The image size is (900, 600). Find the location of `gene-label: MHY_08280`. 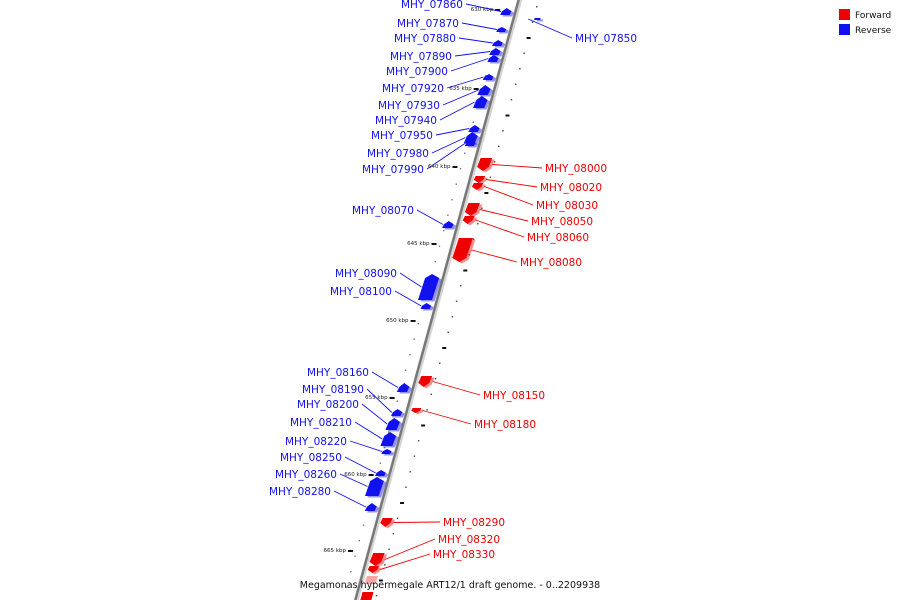

gene-label: MHY_08280 is located at coordinates (300, 492).